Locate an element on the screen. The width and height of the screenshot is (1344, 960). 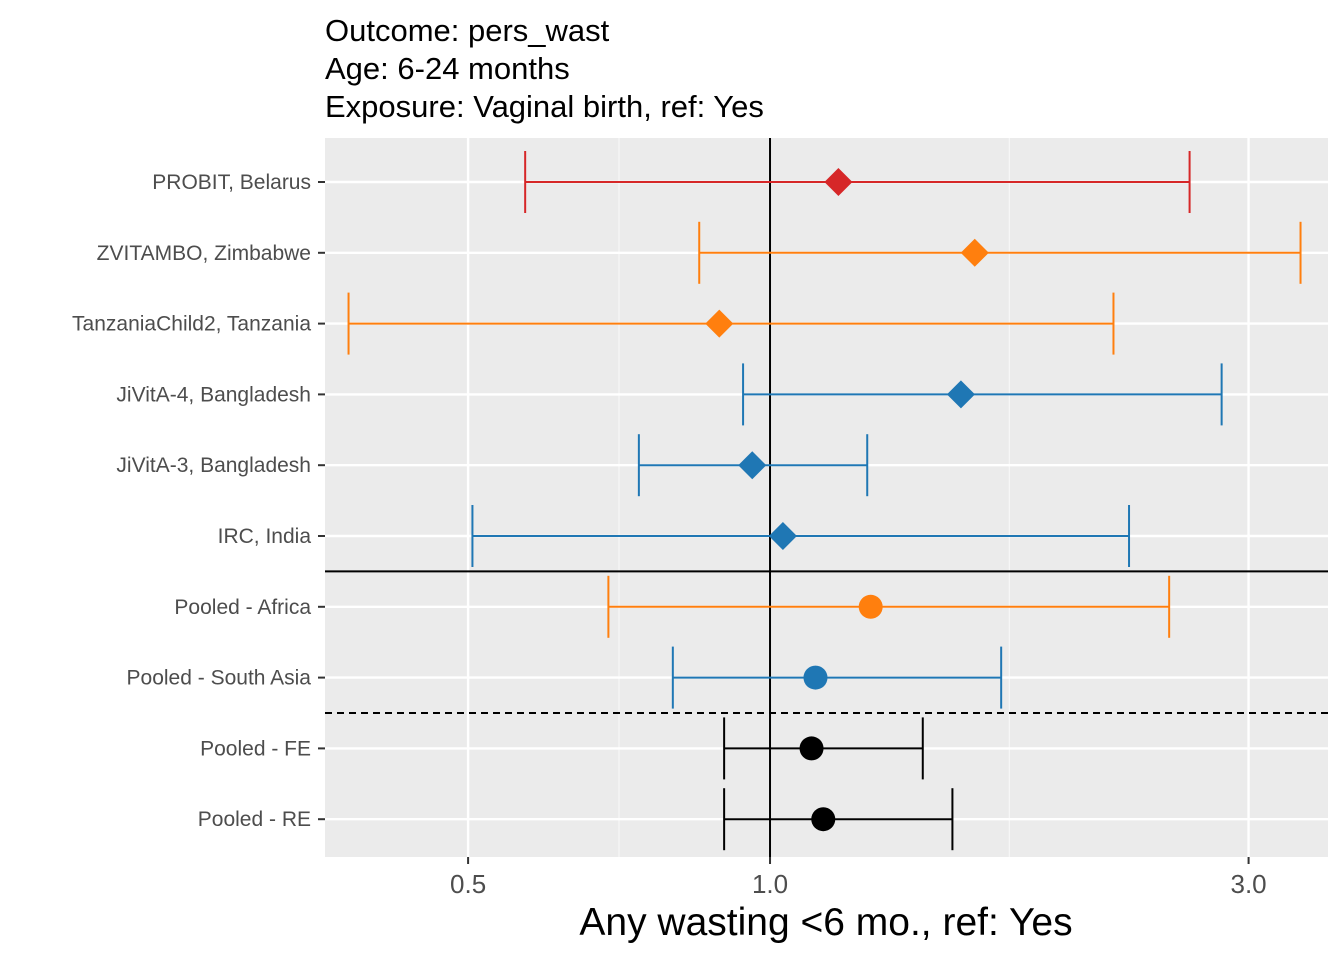
x-tick-label: 0.5 is located at coordinates (468, 884).